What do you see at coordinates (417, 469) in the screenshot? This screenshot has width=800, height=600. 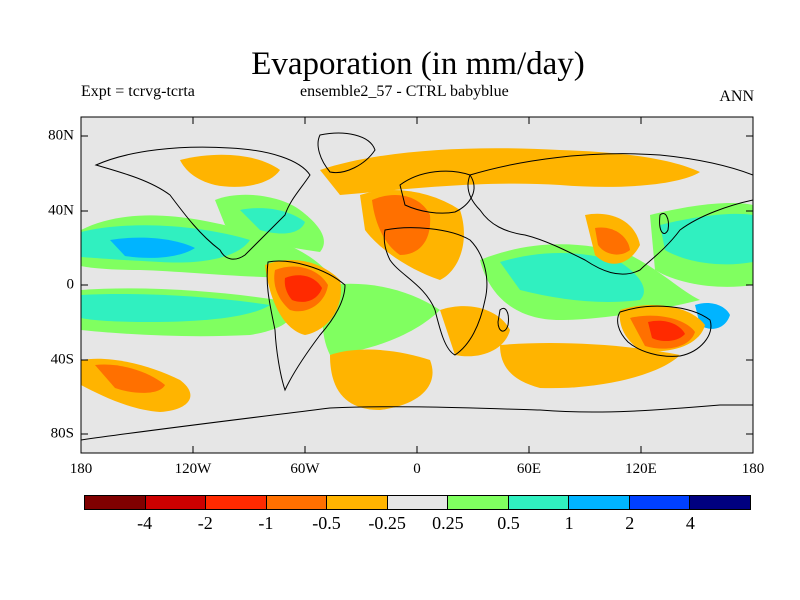 I see `lon-label-0: 0` at bounding box center [417, 469].